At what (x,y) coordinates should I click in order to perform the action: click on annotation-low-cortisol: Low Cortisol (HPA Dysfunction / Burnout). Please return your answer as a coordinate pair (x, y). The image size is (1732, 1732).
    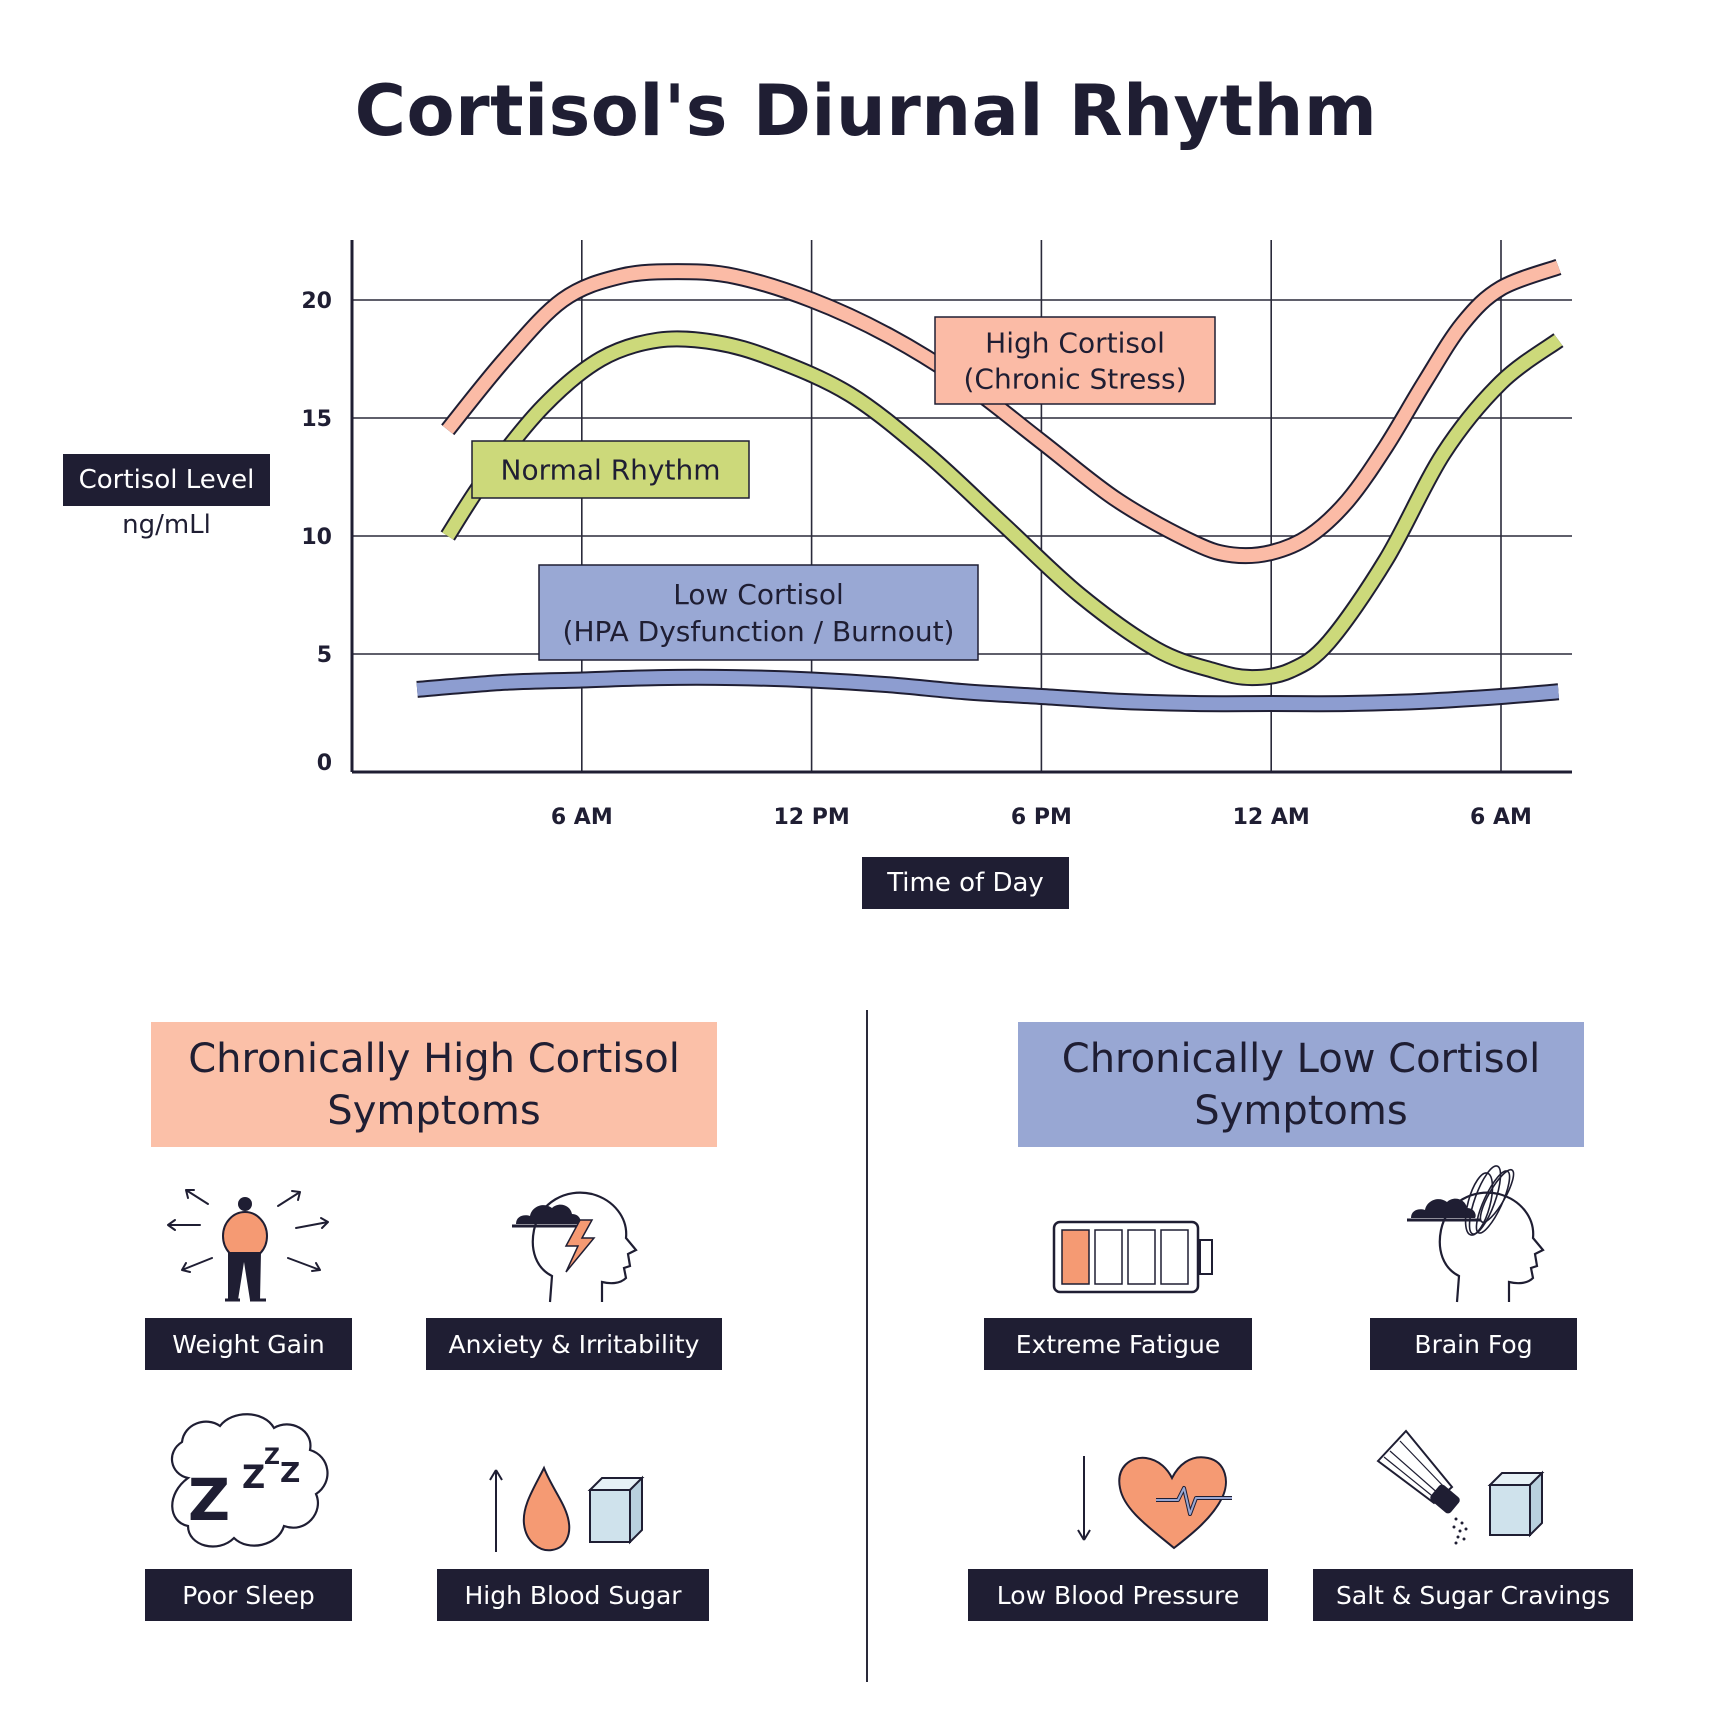
    Looking at the image, I should click on (758, 612).